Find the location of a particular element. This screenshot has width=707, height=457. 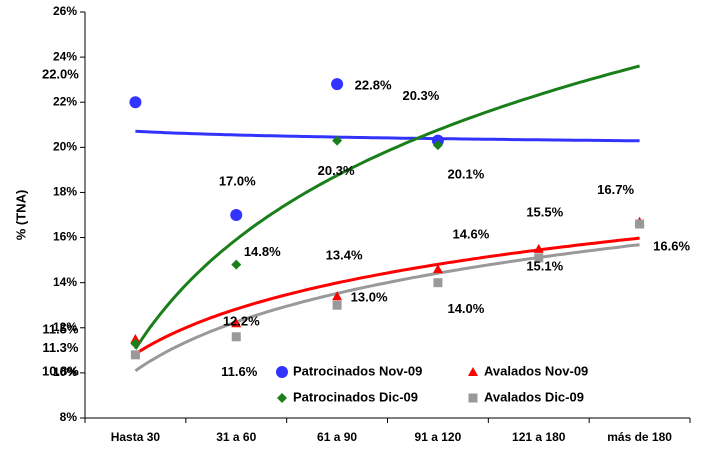

data-label: 16.6% is located at coordinates (671, 245).